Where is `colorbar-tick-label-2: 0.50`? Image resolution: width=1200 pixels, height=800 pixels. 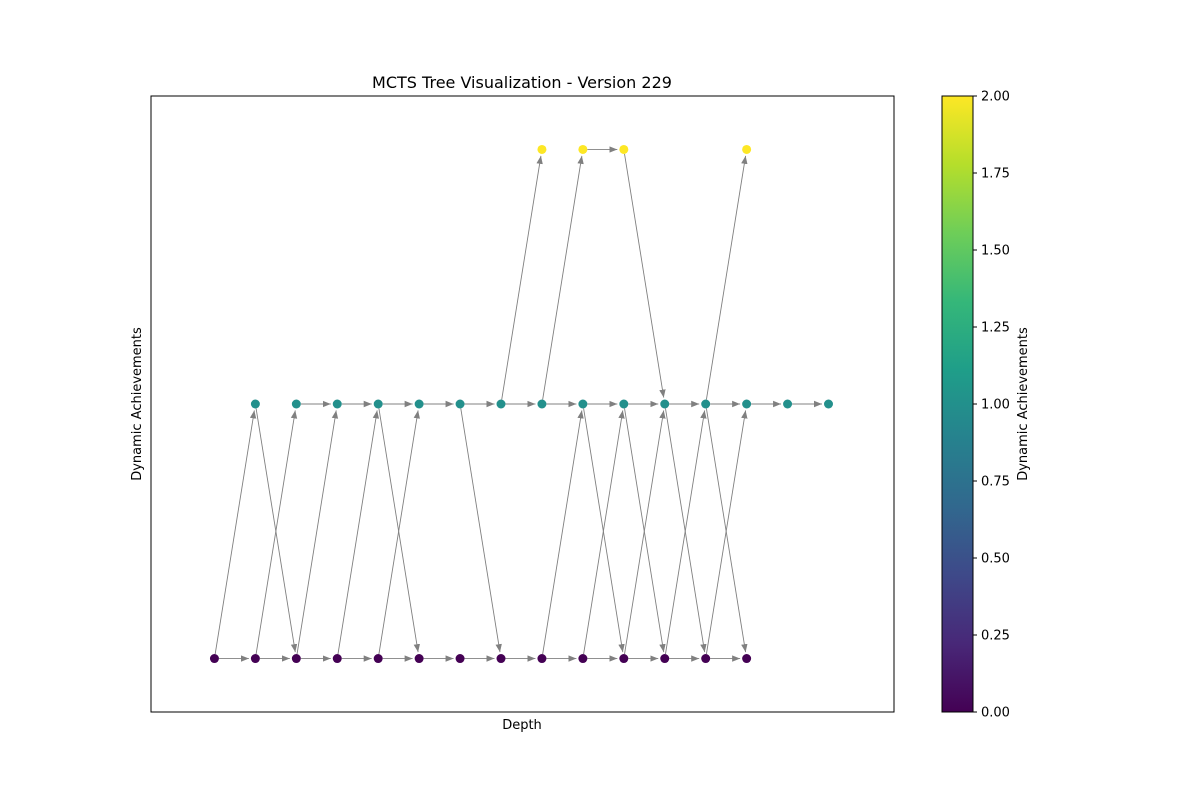
colorbar-tick-label-2: 0.50 is located at coordinates (995, 559).